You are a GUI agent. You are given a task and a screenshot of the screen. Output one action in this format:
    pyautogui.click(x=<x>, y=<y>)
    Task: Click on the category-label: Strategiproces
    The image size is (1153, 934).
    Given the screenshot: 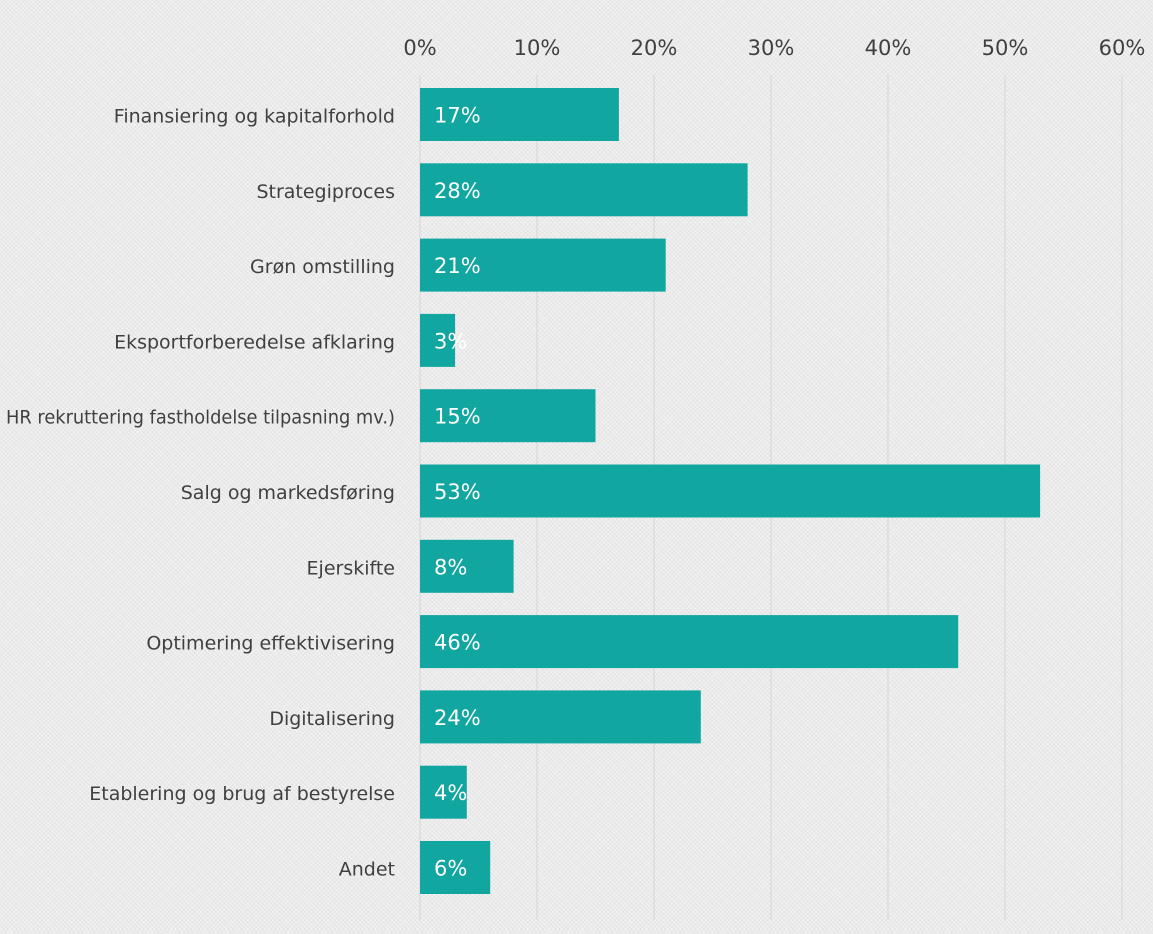 What is the action you would take?
    pyautogui.click(x=325, y=192)
    